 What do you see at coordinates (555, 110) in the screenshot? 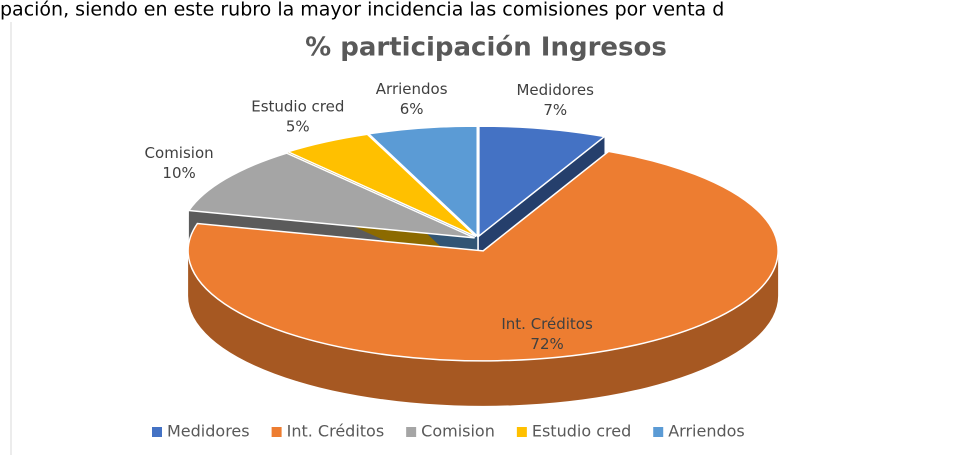
I see `data-label-value: 7%` at bounding box center [555, 110].